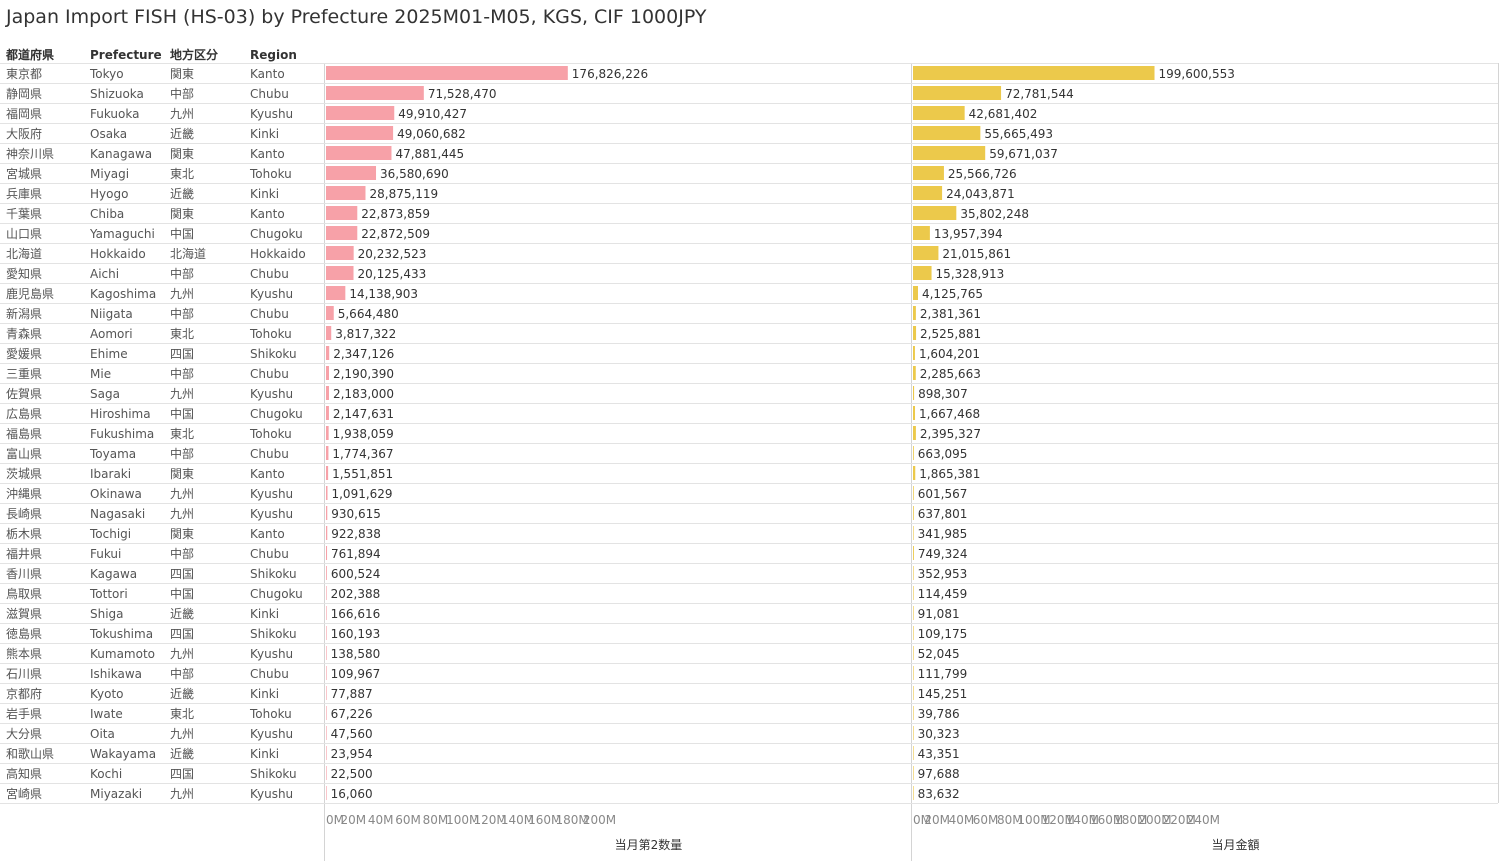  What do you see at coordinates (182, 273) in the screenshot?
I see `area-jp-label: 中部` at bounding box center [182, 273].